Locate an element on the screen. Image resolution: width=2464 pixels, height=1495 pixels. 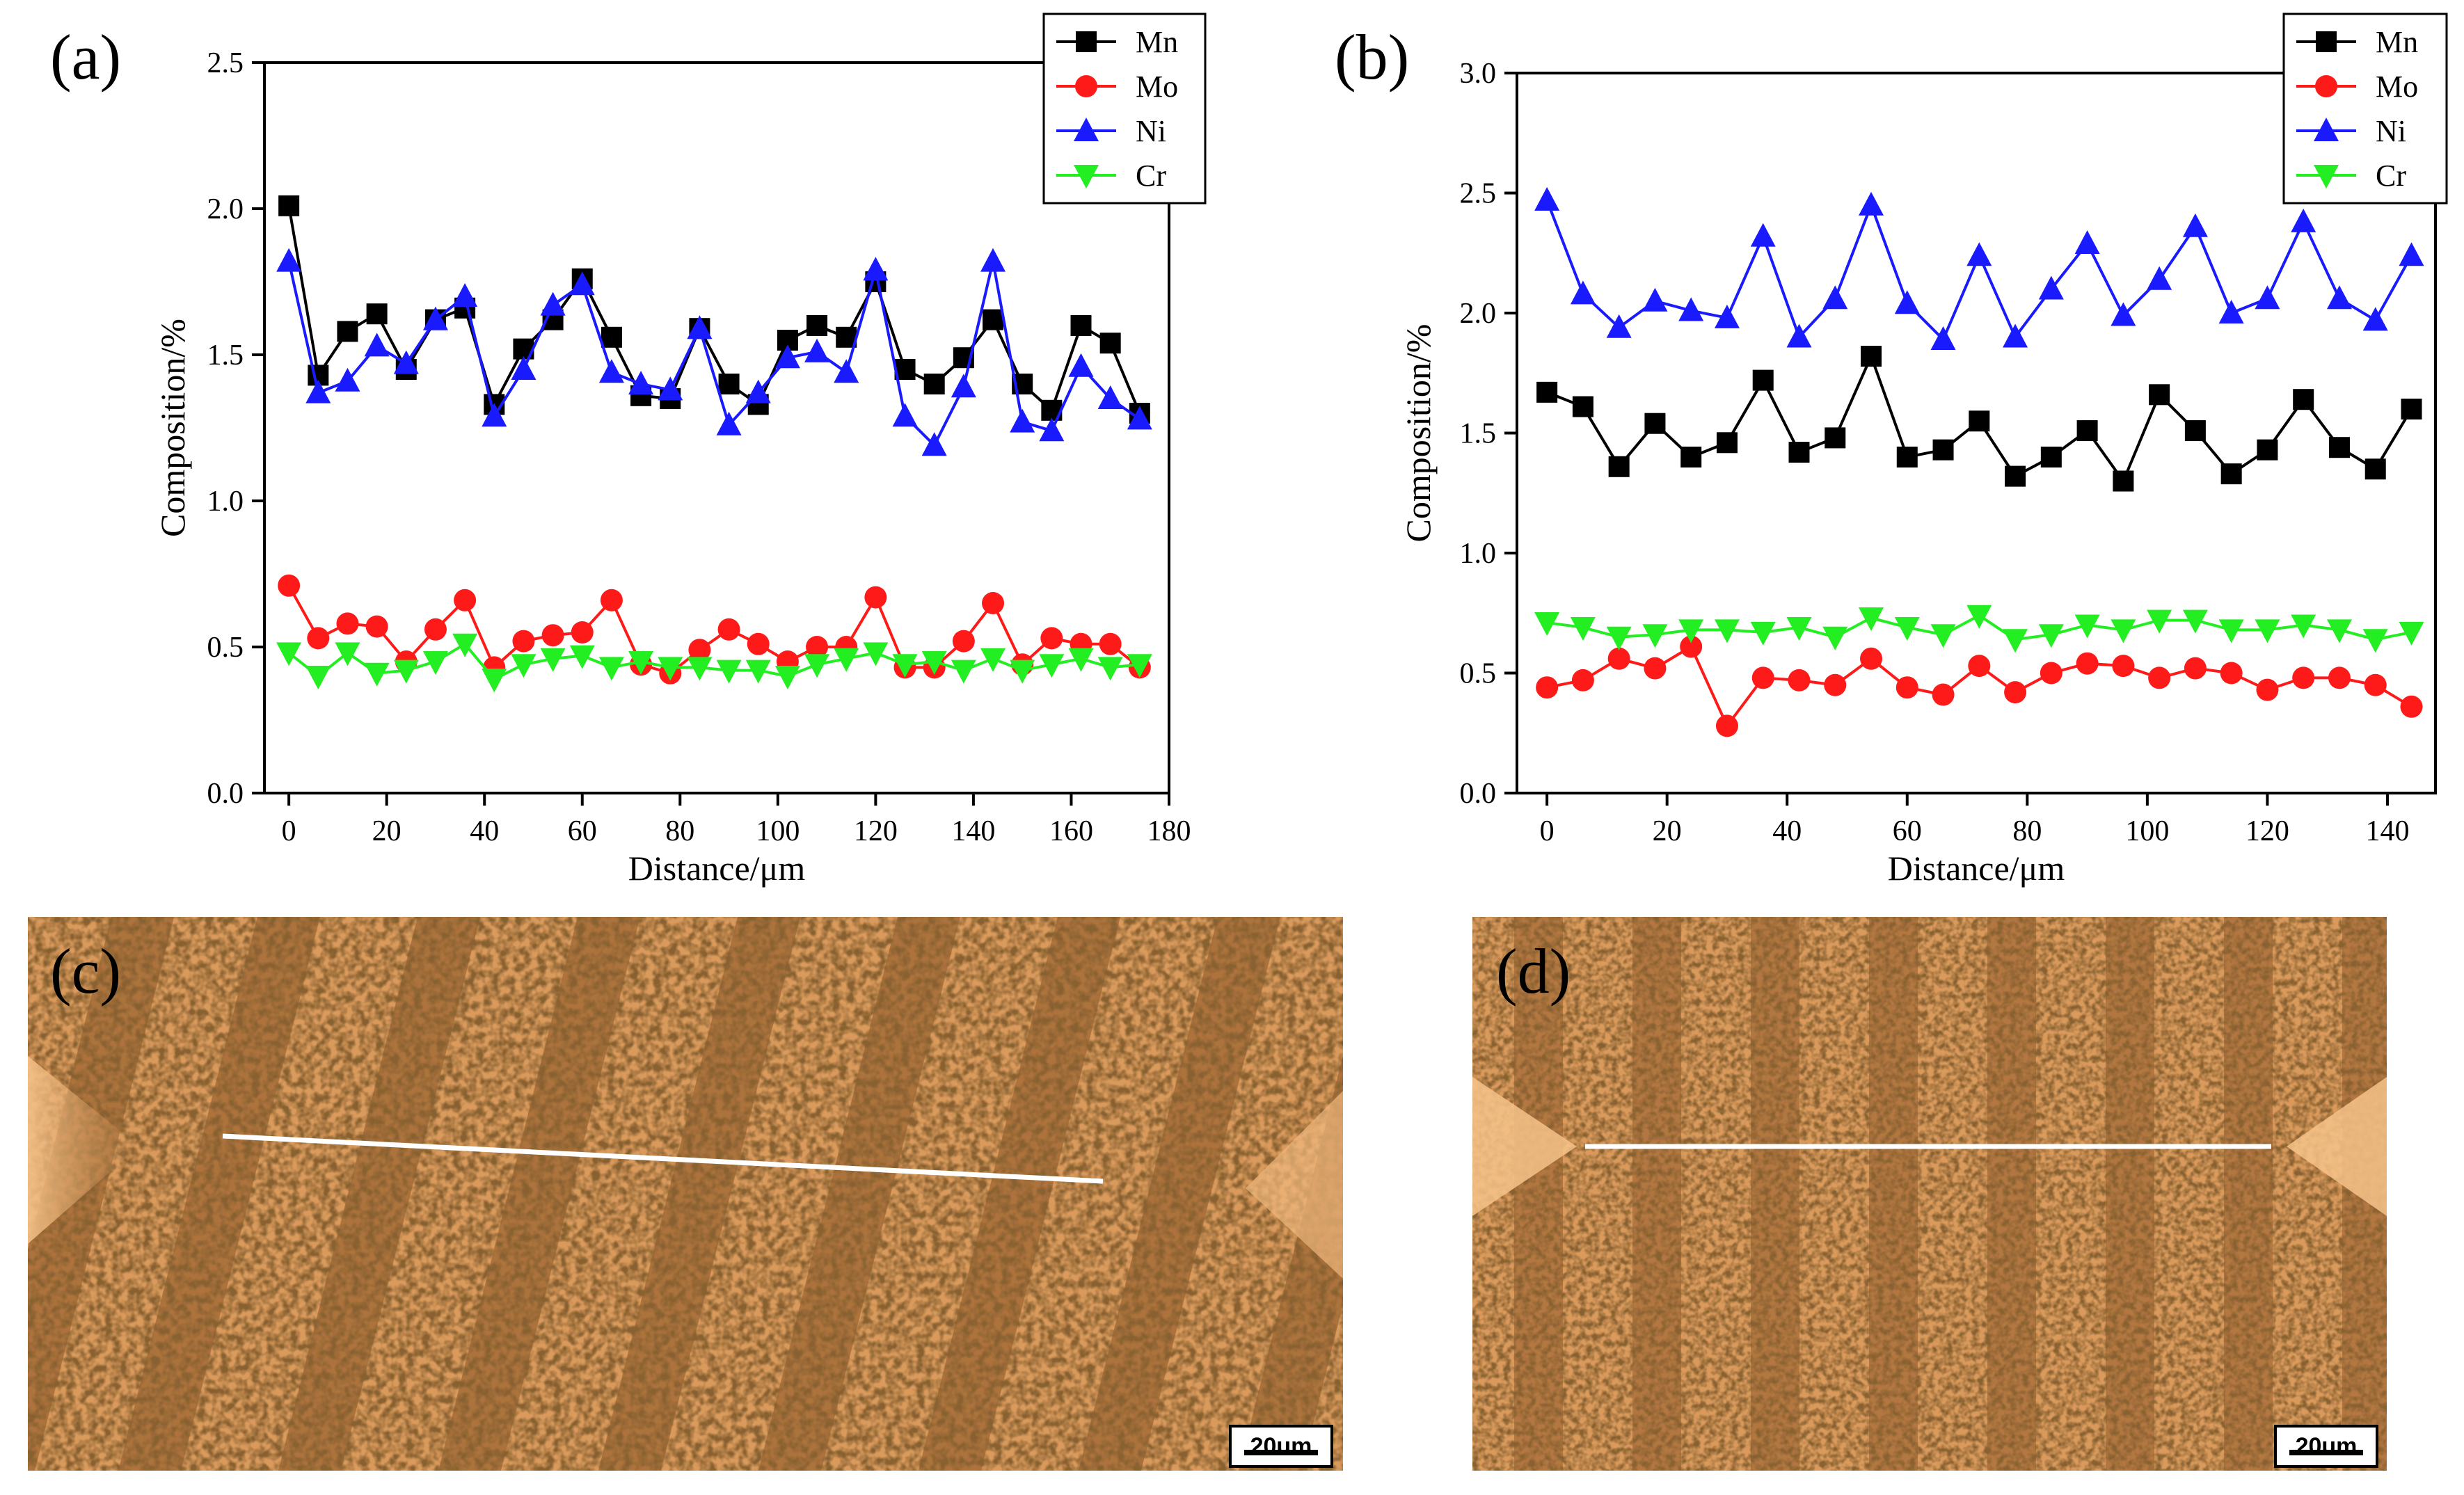
chart-b-legend-marker-cr is located at coordinates (2326, 177).